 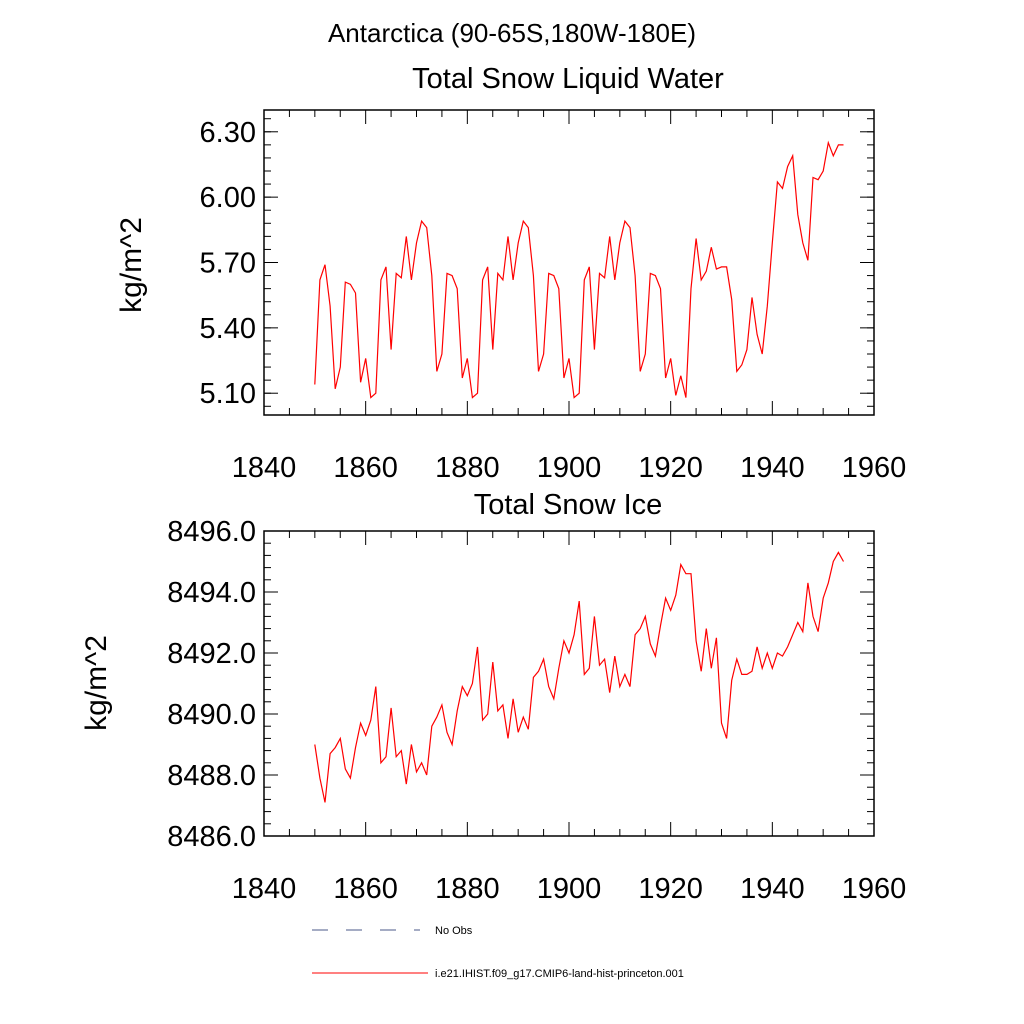 I want to click on y-tick-labels: 8486.0 8488.0 8490.0 8492.0 8494.0 8496.0, so click(x=211, y=684).